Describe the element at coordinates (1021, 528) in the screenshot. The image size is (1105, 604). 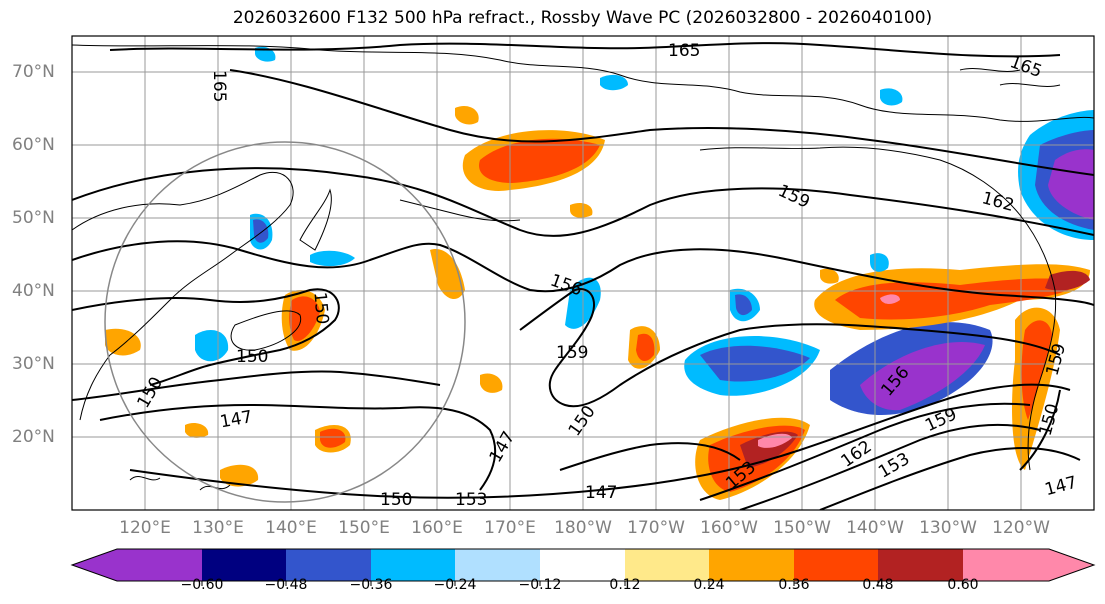
I see `lon-label-120w: 120°W` at that location.